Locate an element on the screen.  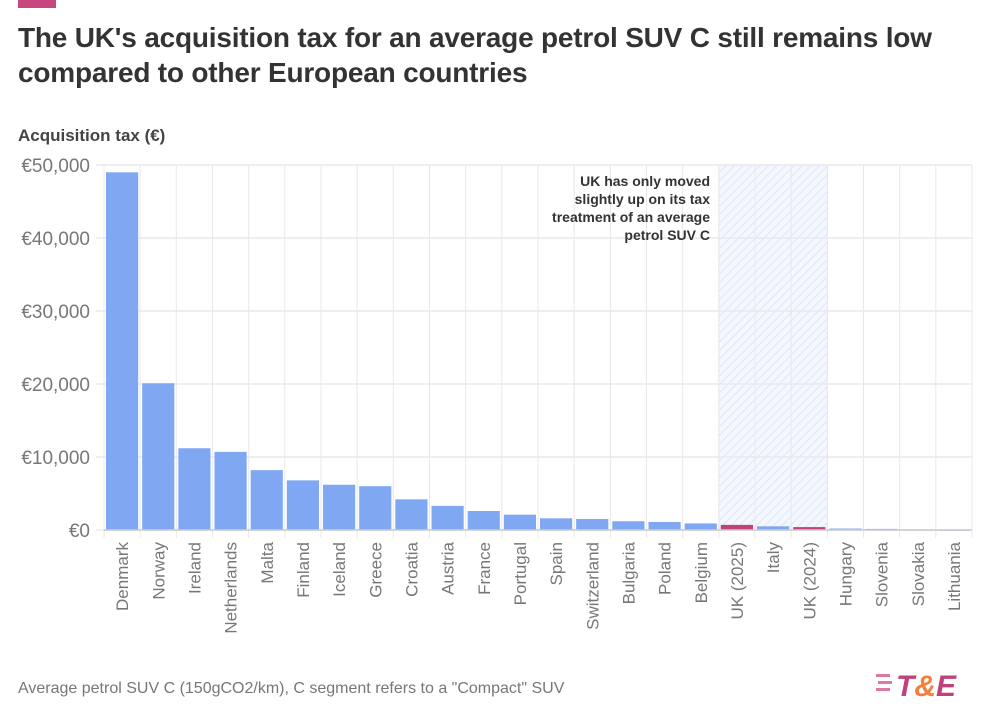
x-tick-label: Austria is located at coordinates (448, 567).